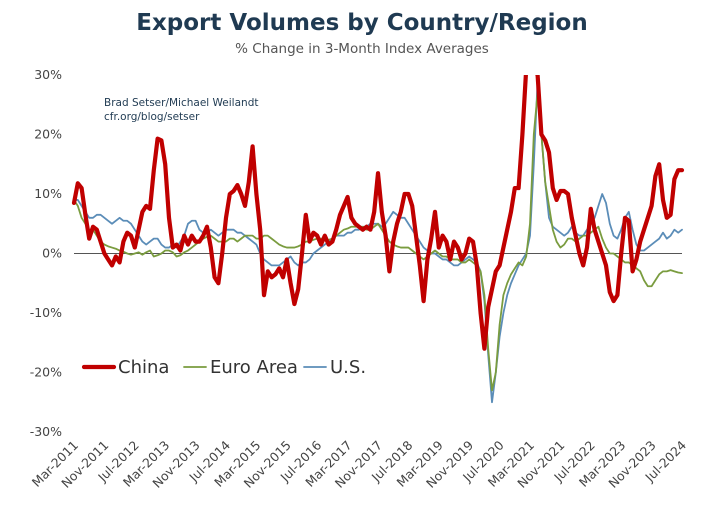 This screenshot has width=724, height=523. What do you see at coordinates (362, 23) in the screenshot?
I see `chart-title: Export Volumes by Country/Region` at bounding box center [362, 23].